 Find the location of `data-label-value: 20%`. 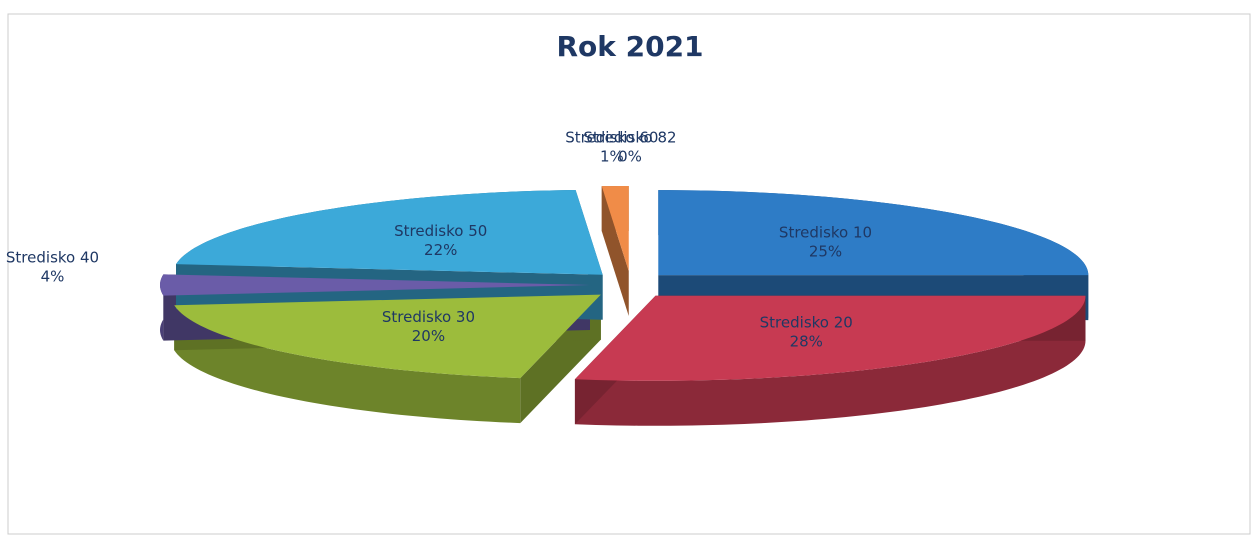

data-label-value: 20% is located at coordinates (428, 336).